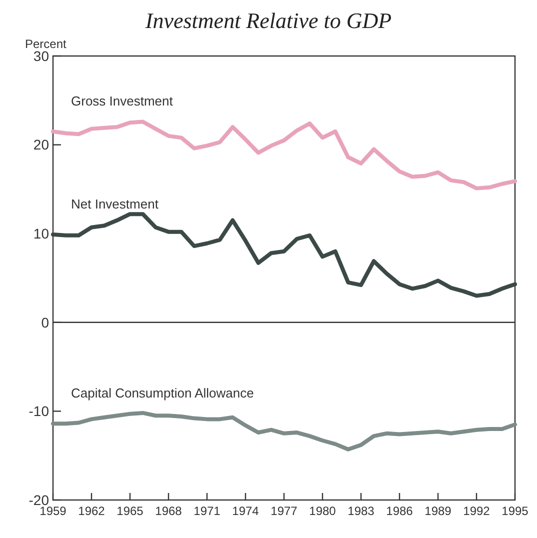 The width and height of the screenshot is (537, 538). Describe the element at coordinates (130, 511) in the screenshot. I see `x-tick-label: 1965` at that location.